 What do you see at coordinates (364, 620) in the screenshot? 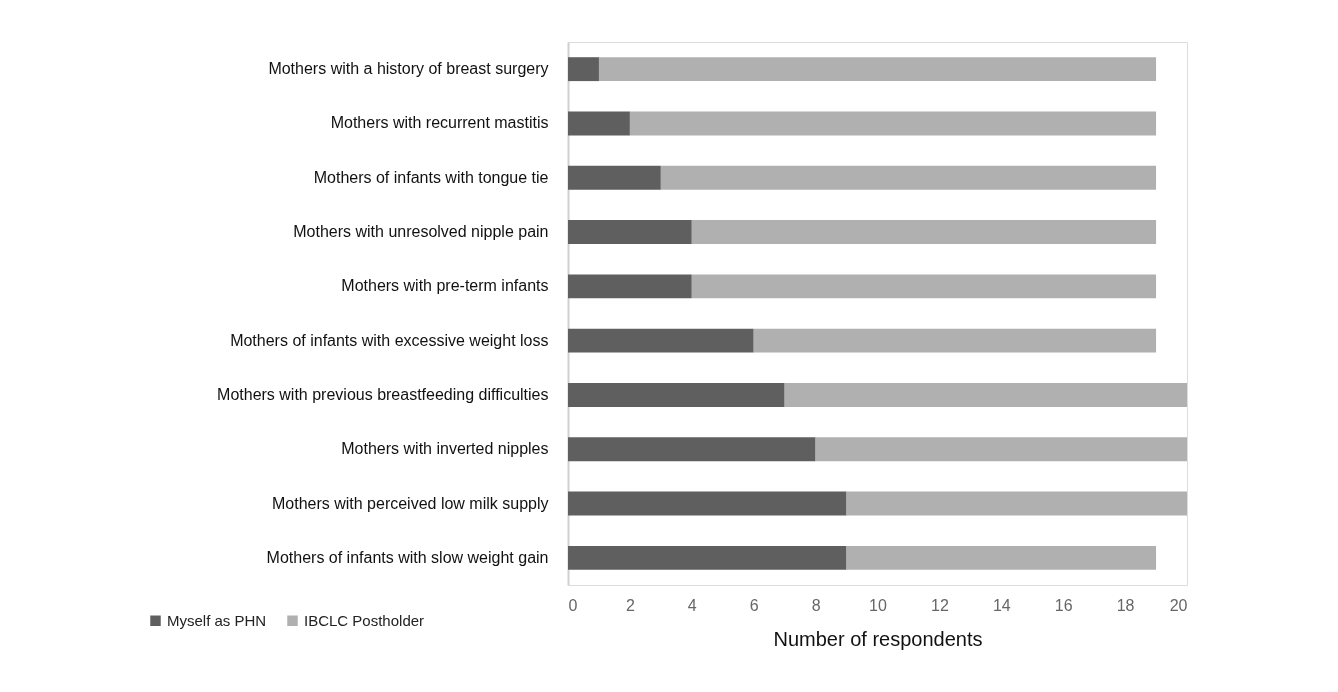
I see `legend-label: IBCLC Postholder` at bounding box center [364, 620].